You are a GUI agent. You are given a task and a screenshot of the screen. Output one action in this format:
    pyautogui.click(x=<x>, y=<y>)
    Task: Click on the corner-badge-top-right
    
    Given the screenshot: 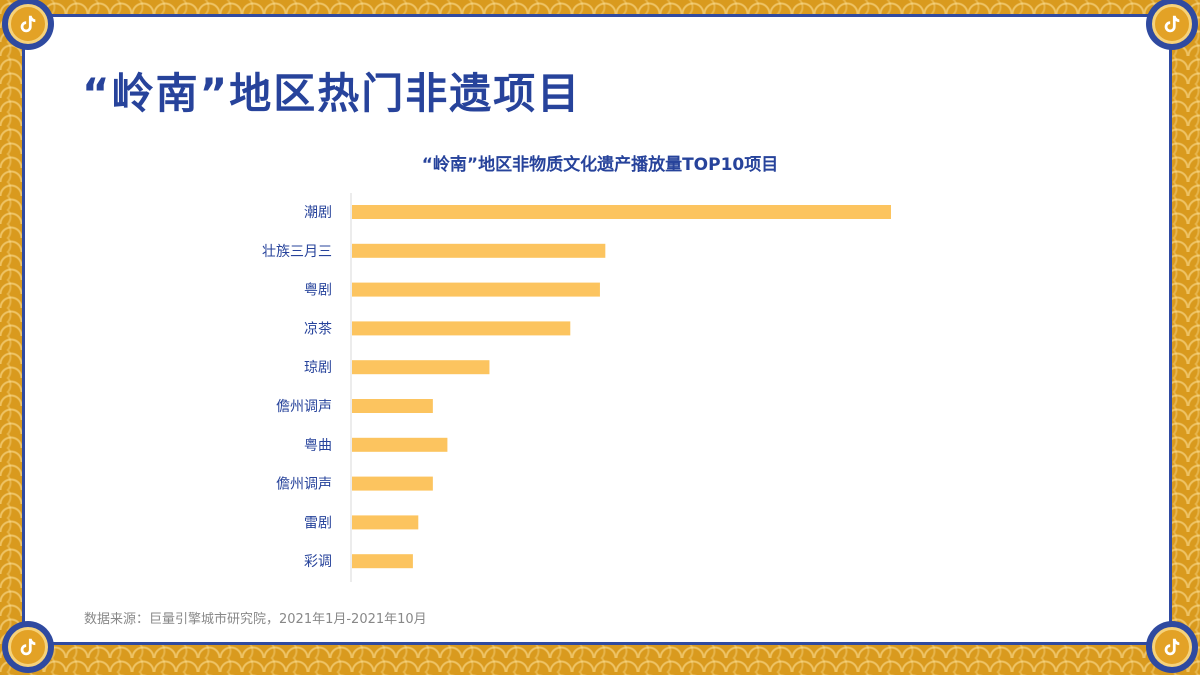 What is the action you would take?
    pyautogui.click(x=1172, y=25)
    